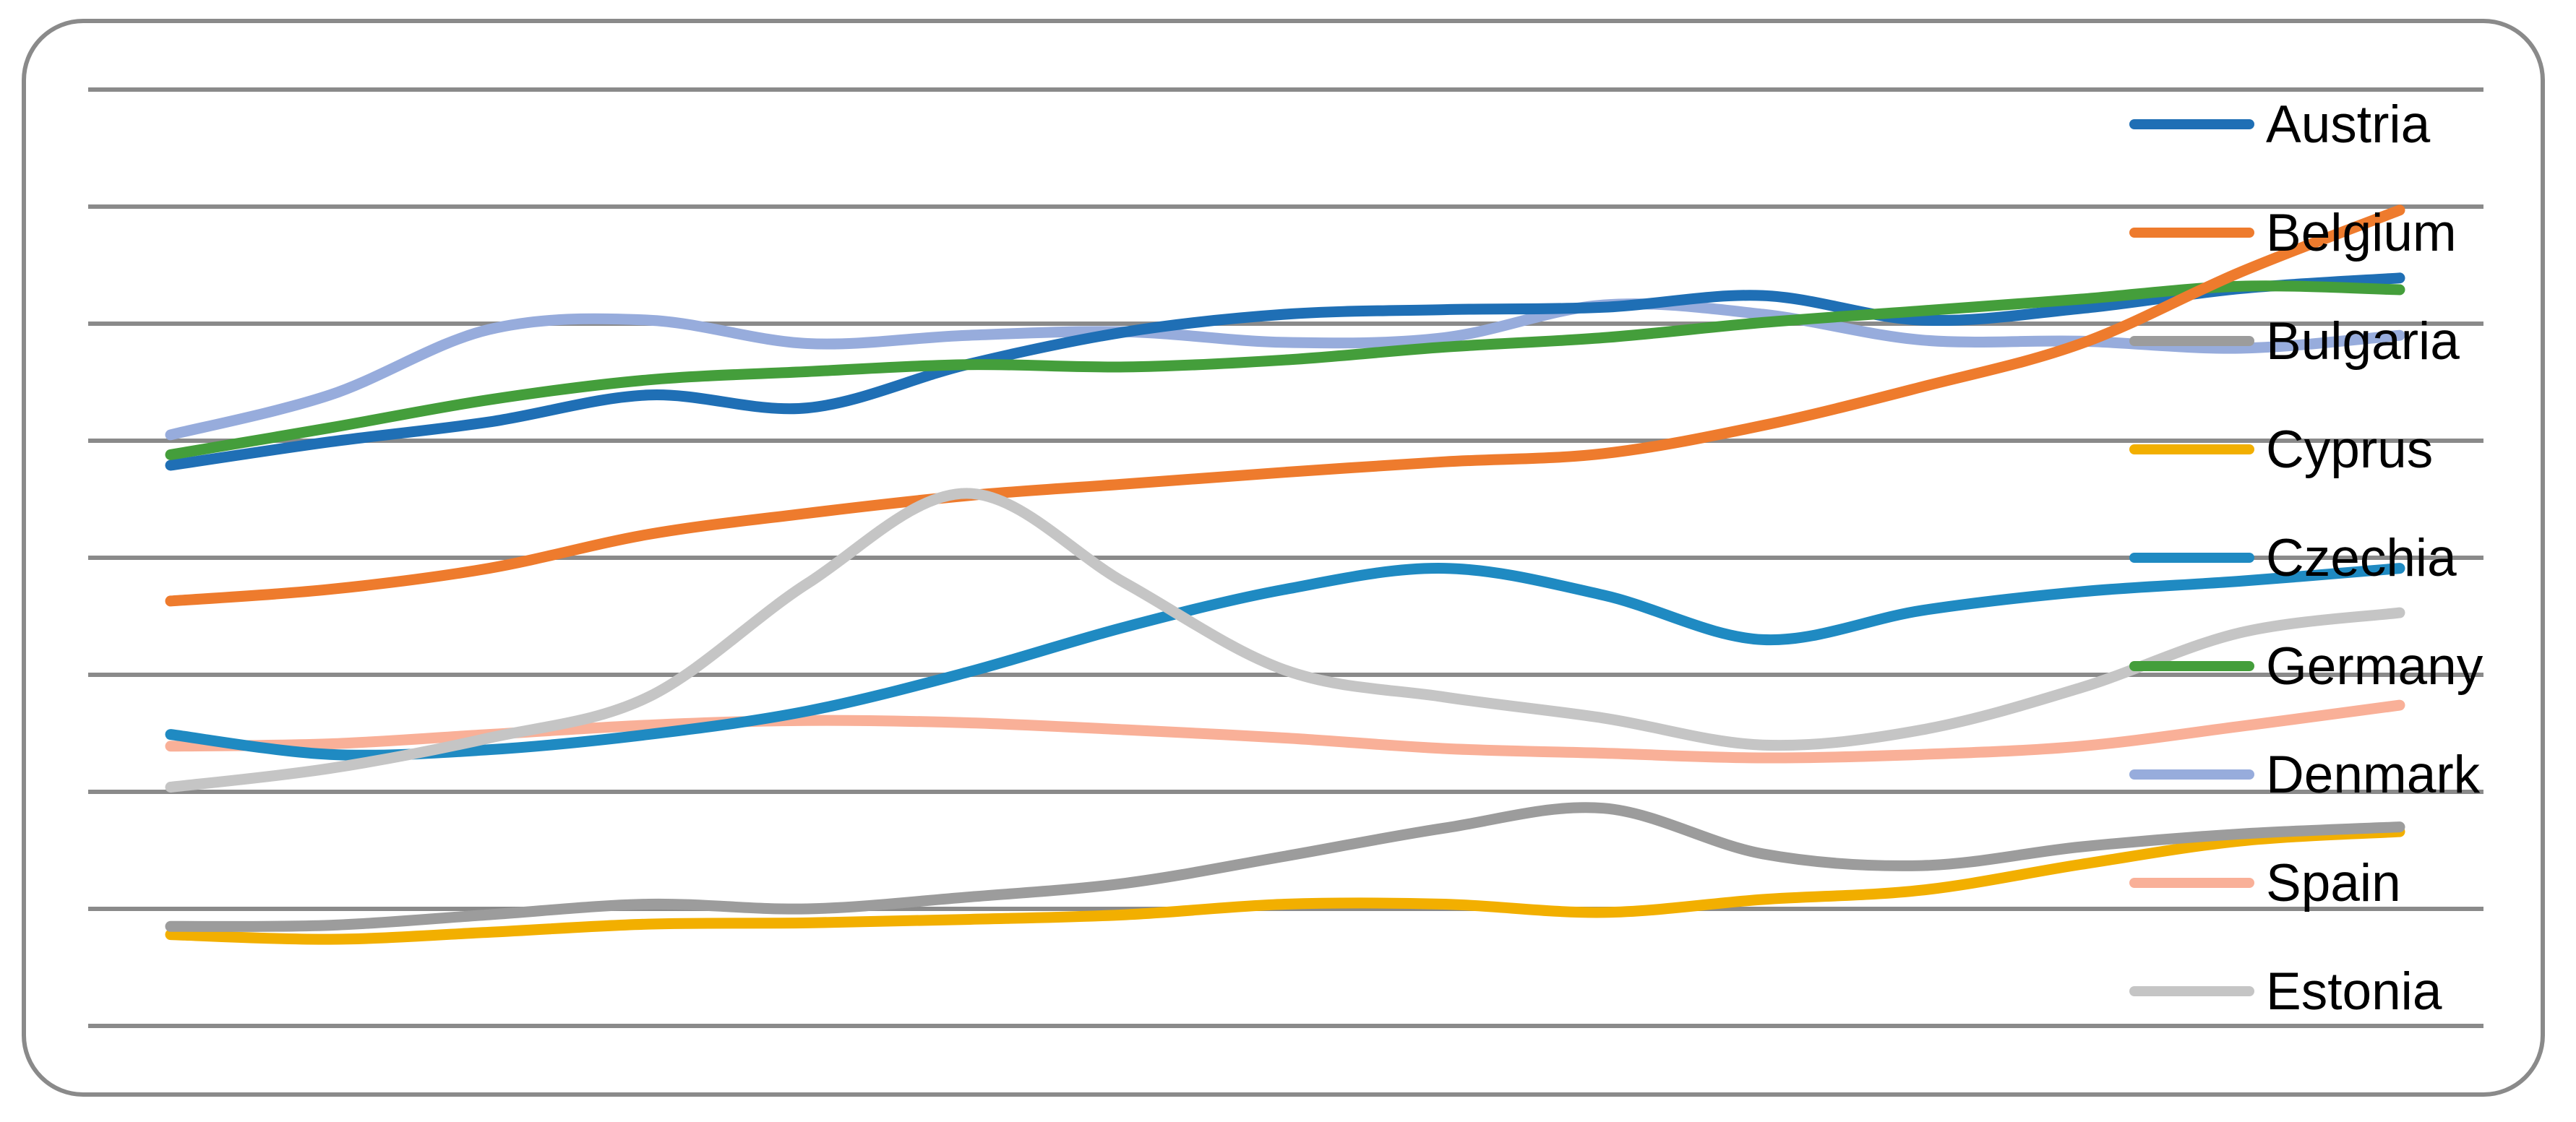 Image resolution: width=2576 pixels, height=1122 pixels. I want to click on line-bulgaria, so click(1285, 867).